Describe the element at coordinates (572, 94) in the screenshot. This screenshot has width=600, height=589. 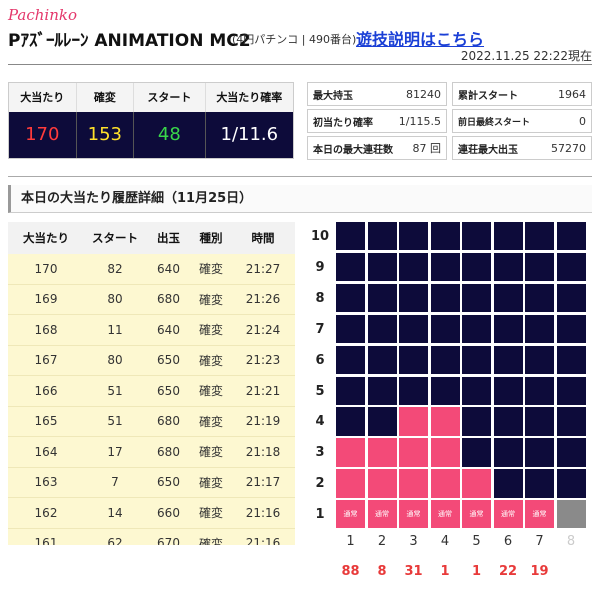
I see `stat-value: 1964` at that location.